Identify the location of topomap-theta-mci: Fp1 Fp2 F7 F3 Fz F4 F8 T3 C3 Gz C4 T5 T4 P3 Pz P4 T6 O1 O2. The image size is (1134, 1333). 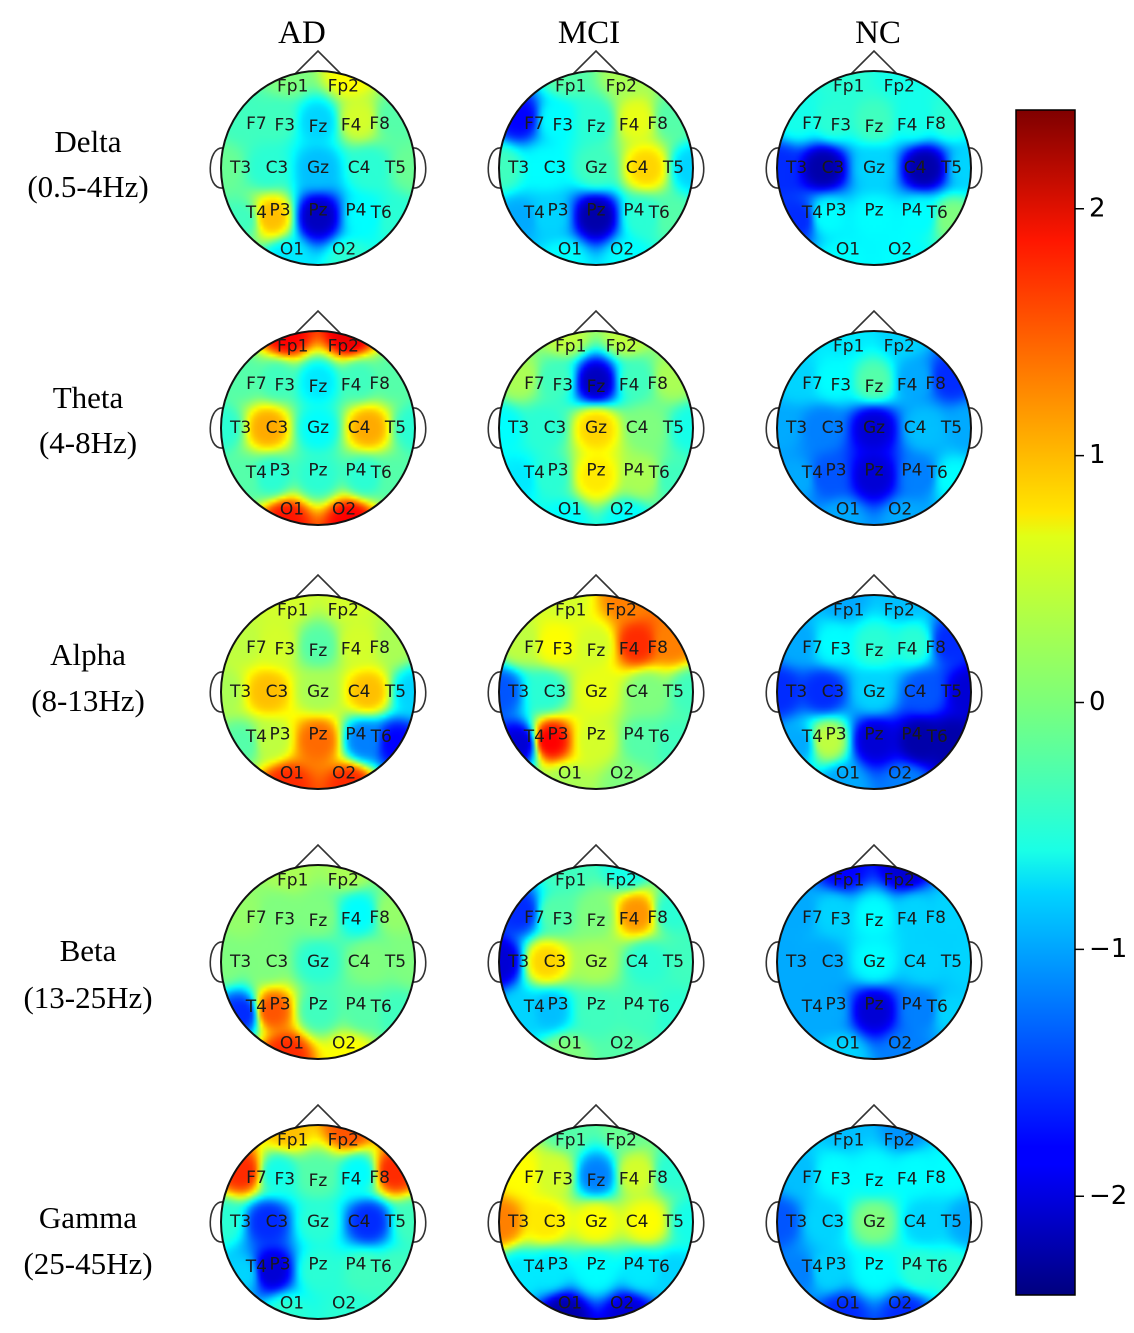
(596, 417).